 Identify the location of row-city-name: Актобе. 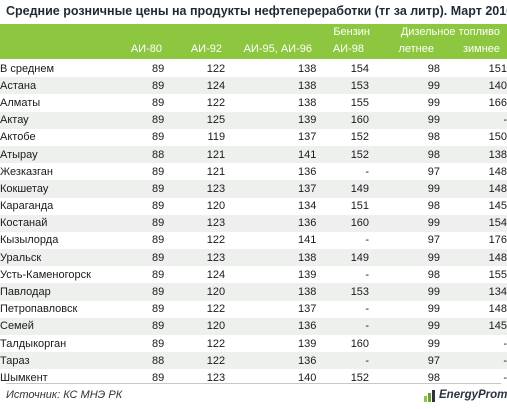
(18, 137).